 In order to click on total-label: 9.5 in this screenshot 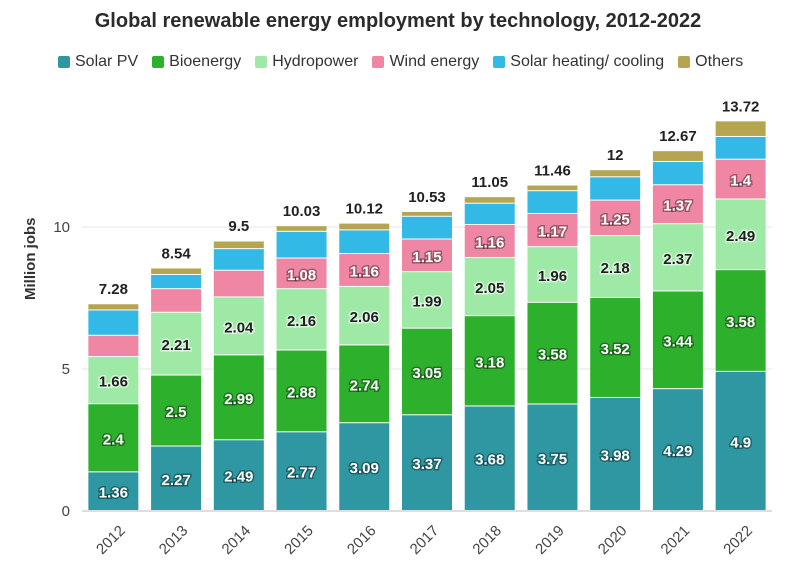, I will do `click(238, 226)`.